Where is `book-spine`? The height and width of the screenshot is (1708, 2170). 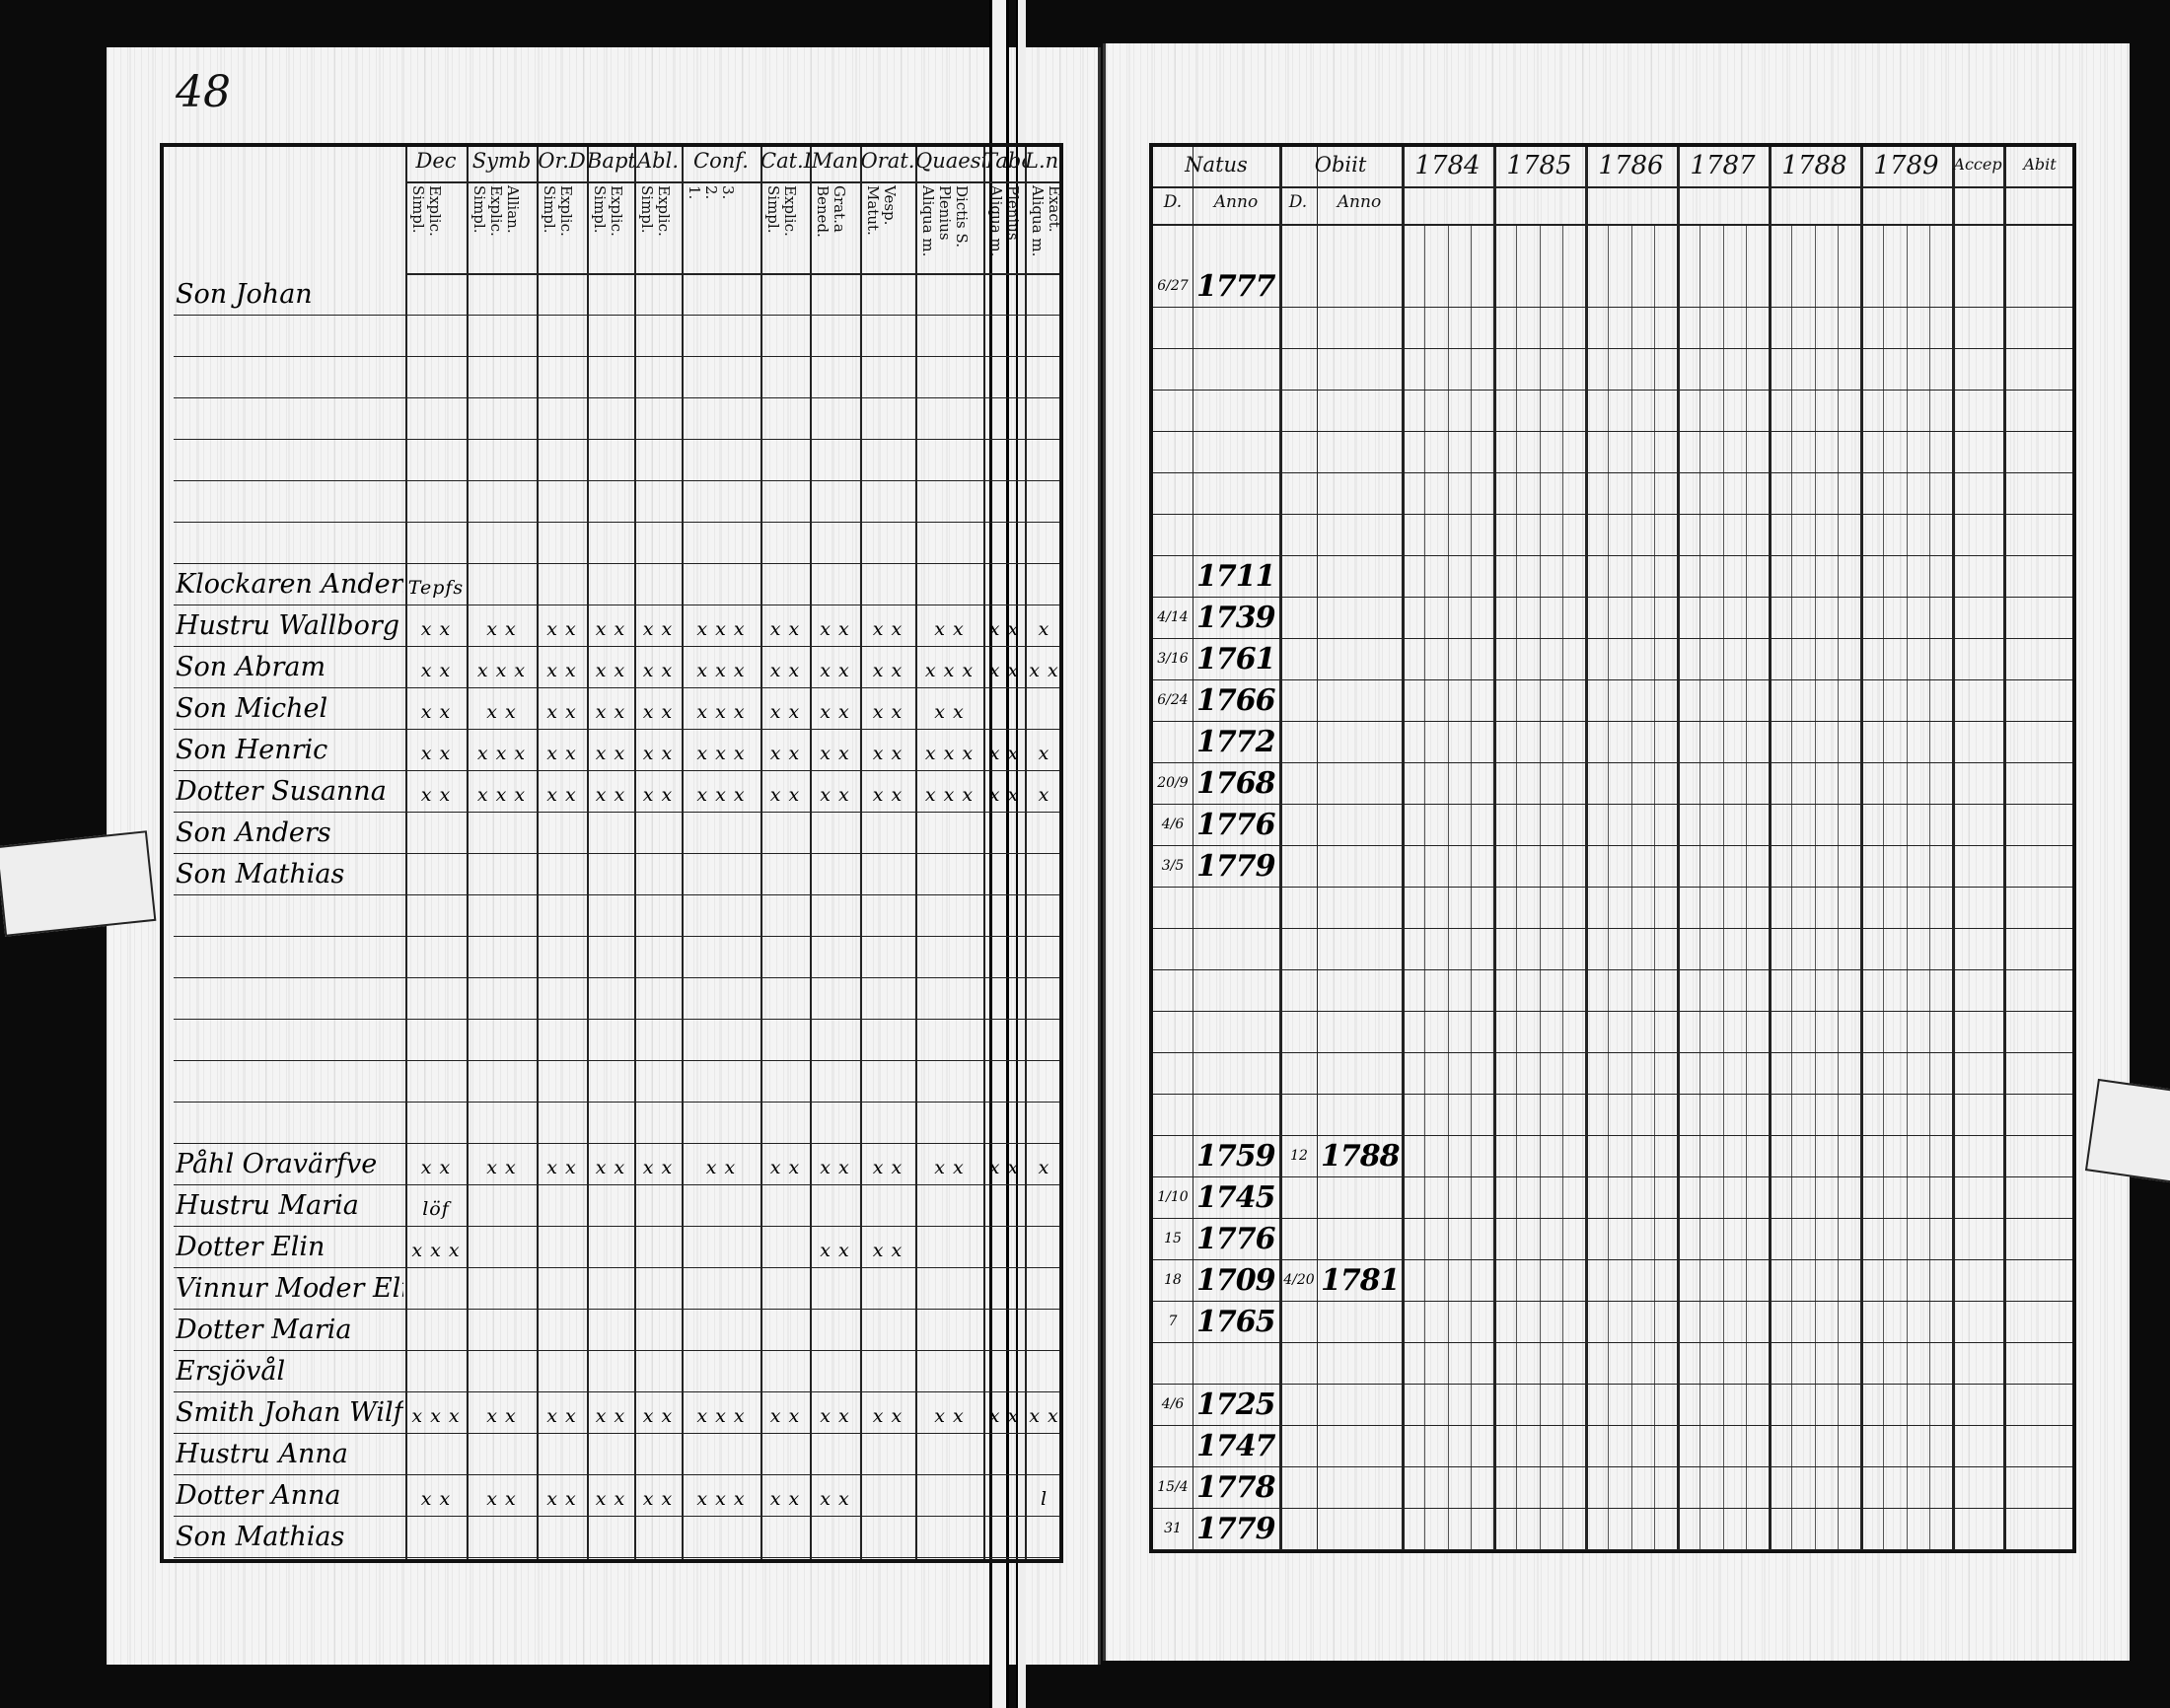 book-spine is located at coordinates (999, 854).